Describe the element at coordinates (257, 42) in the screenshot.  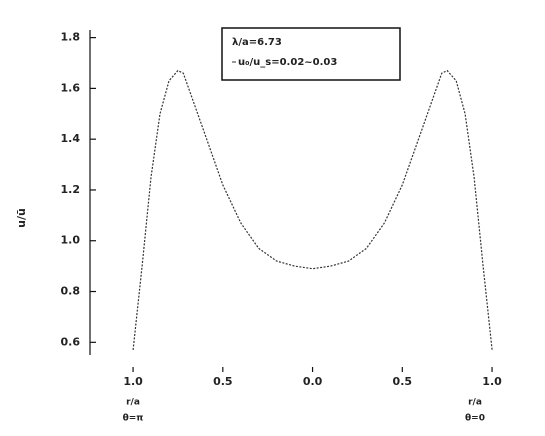
I see `legend-title: λ/a=6.73` at that location.